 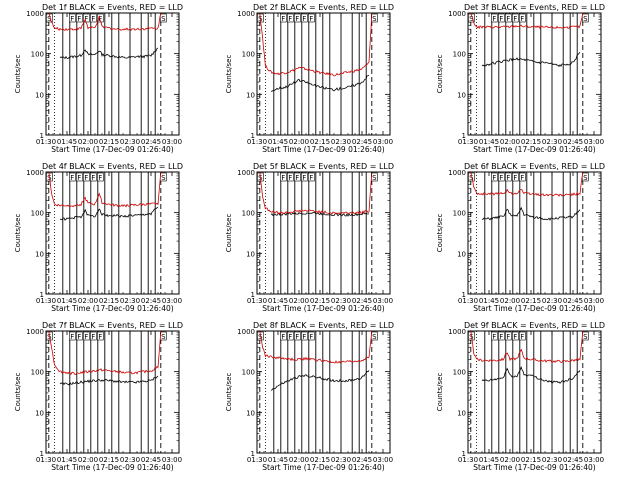 What do you see at coordinates (42, 295) in the screenshot?
I see `y-tick-label: 1` at bounding box center [42, 295].